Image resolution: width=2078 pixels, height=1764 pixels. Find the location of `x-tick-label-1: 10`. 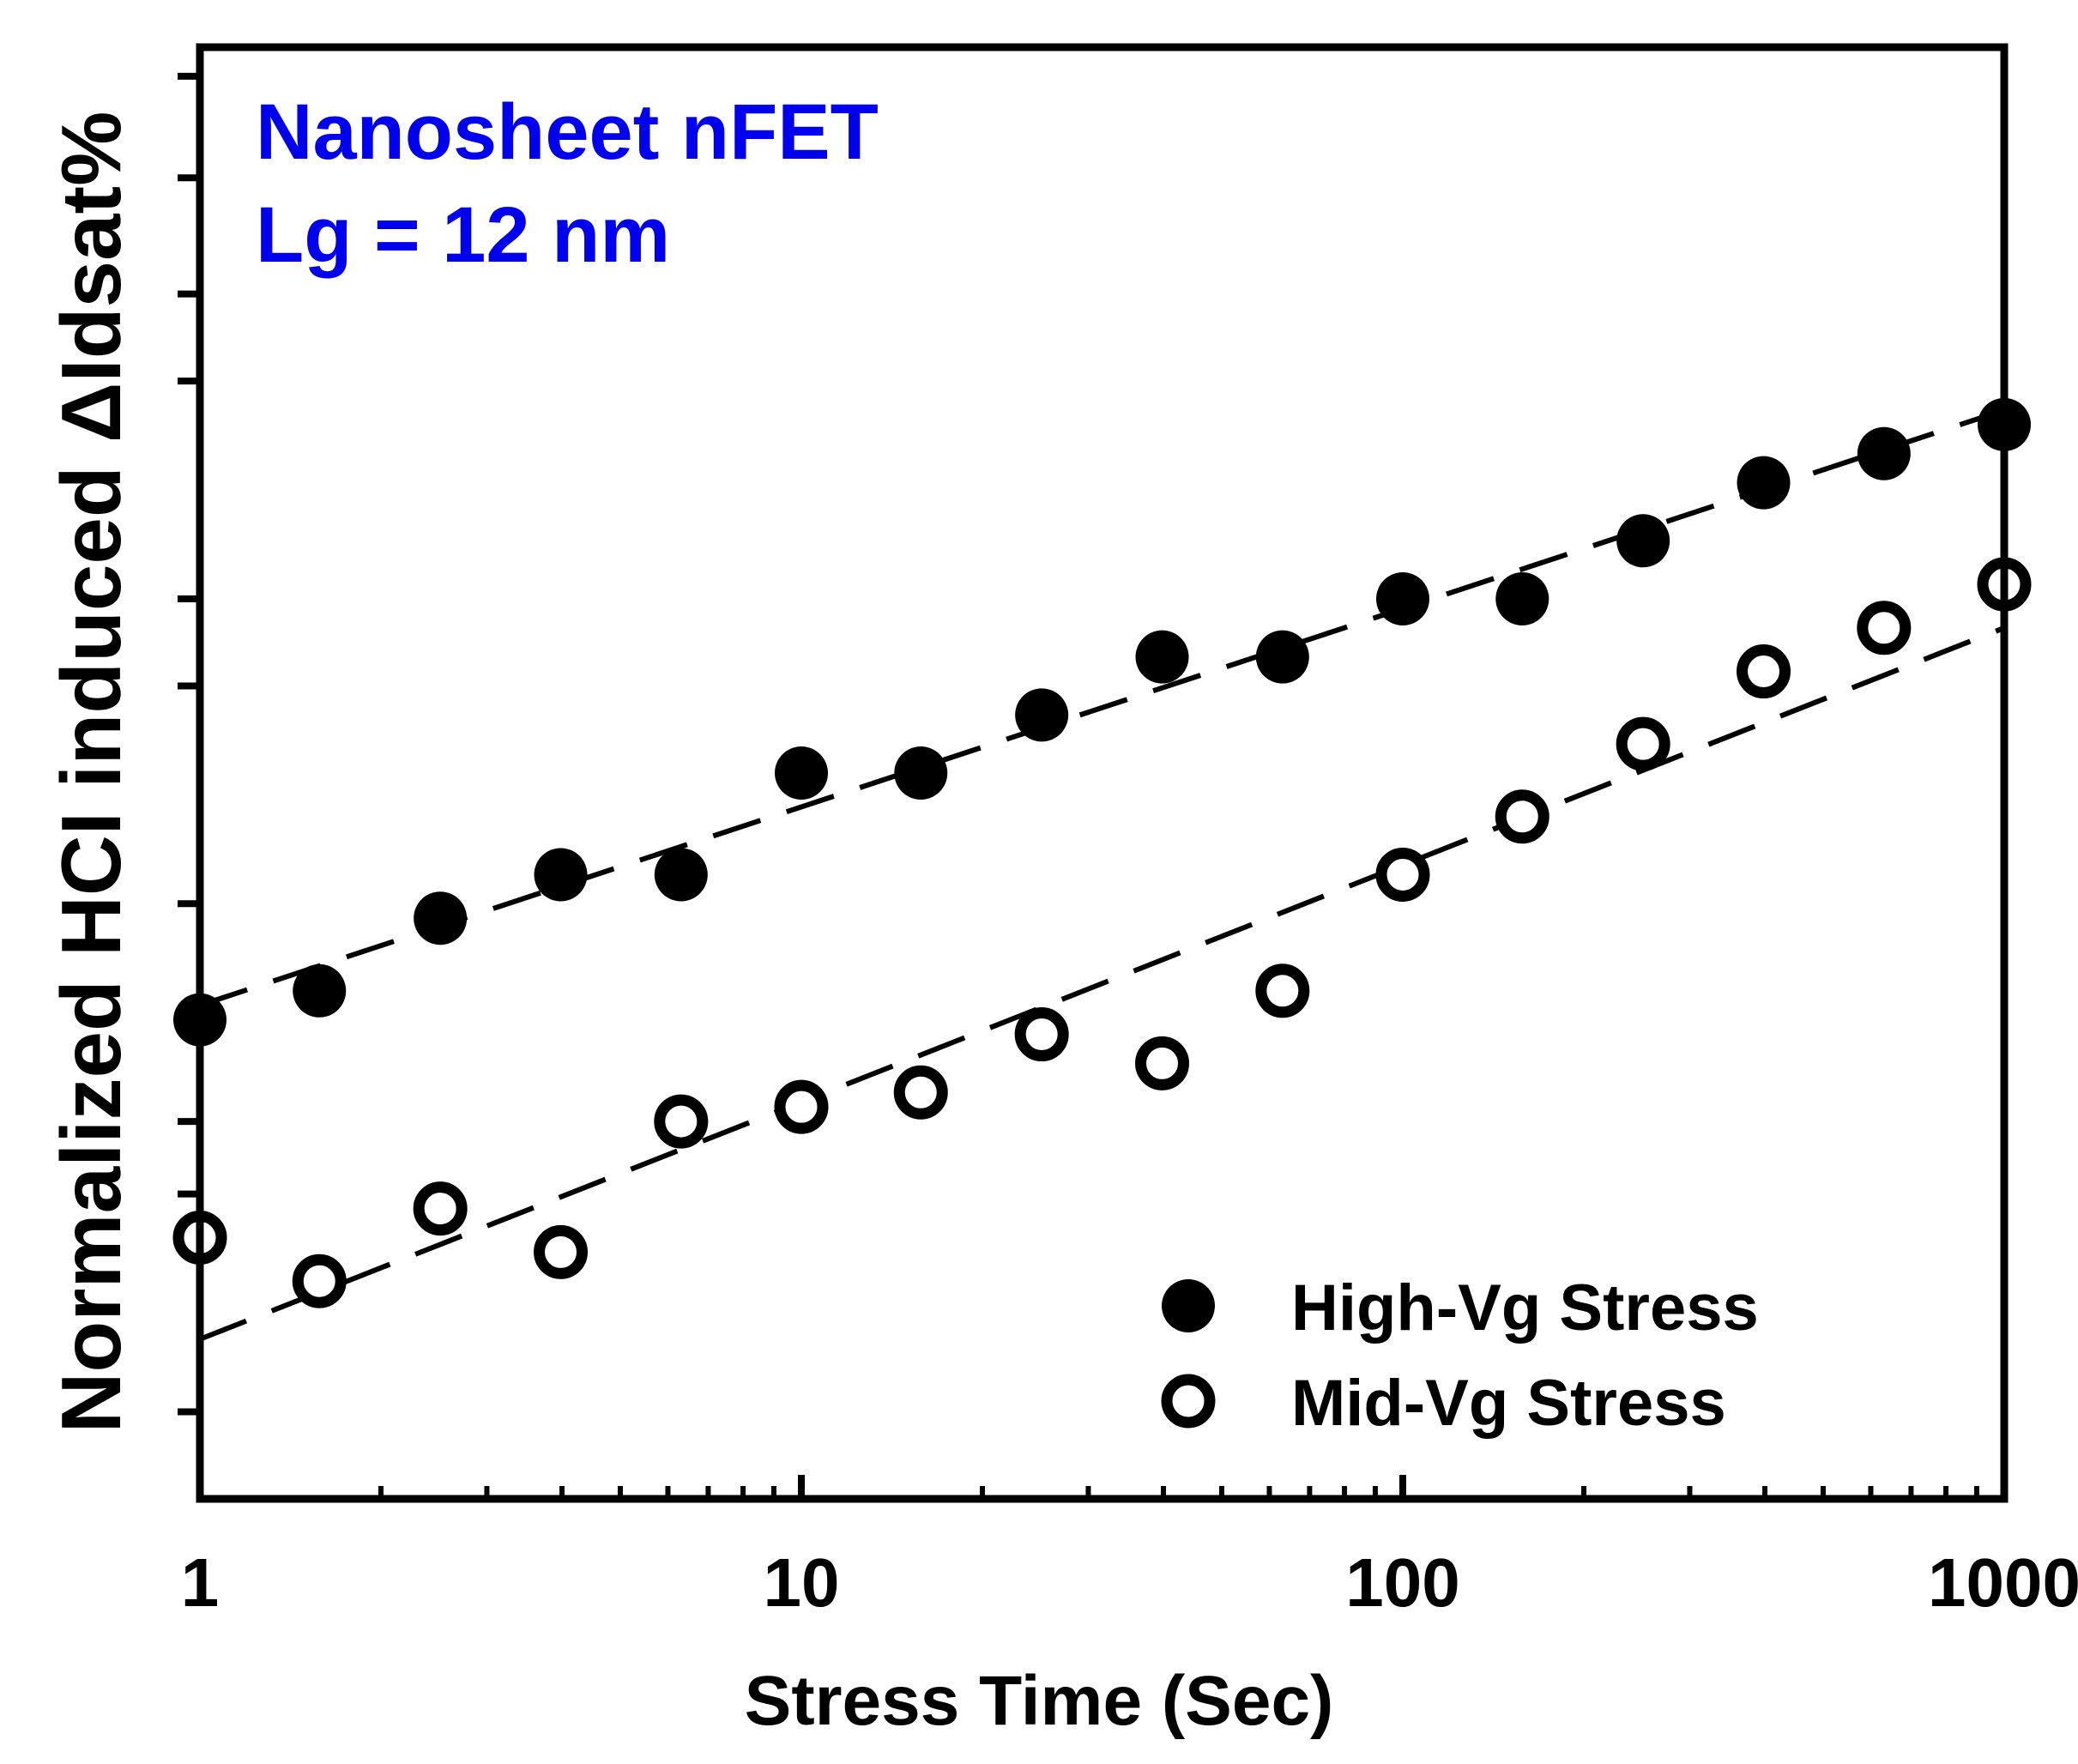

x-tick-label-1: 10 is located at coordinates (802, 1582).